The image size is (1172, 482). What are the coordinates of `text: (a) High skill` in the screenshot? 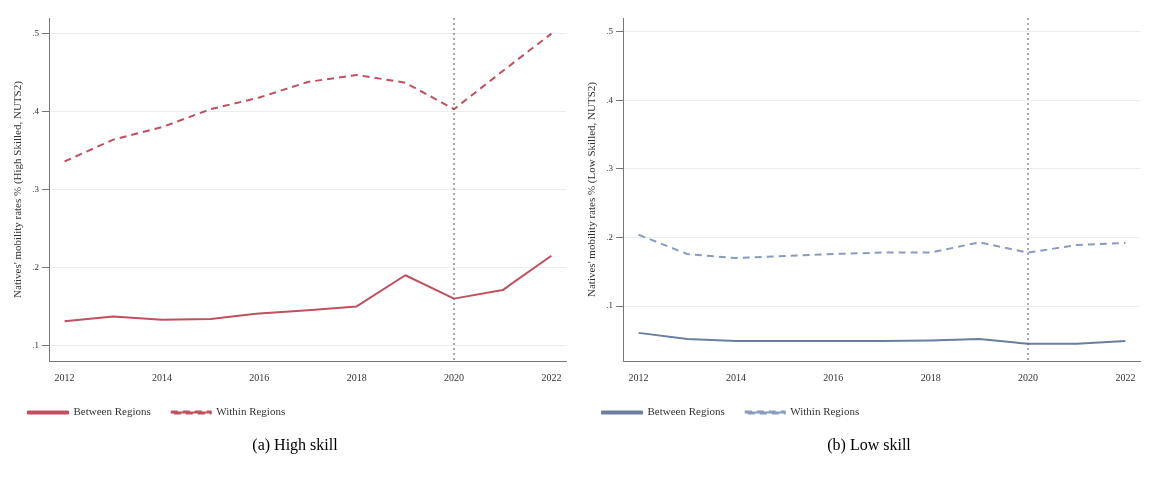 It's located at (295, 445).